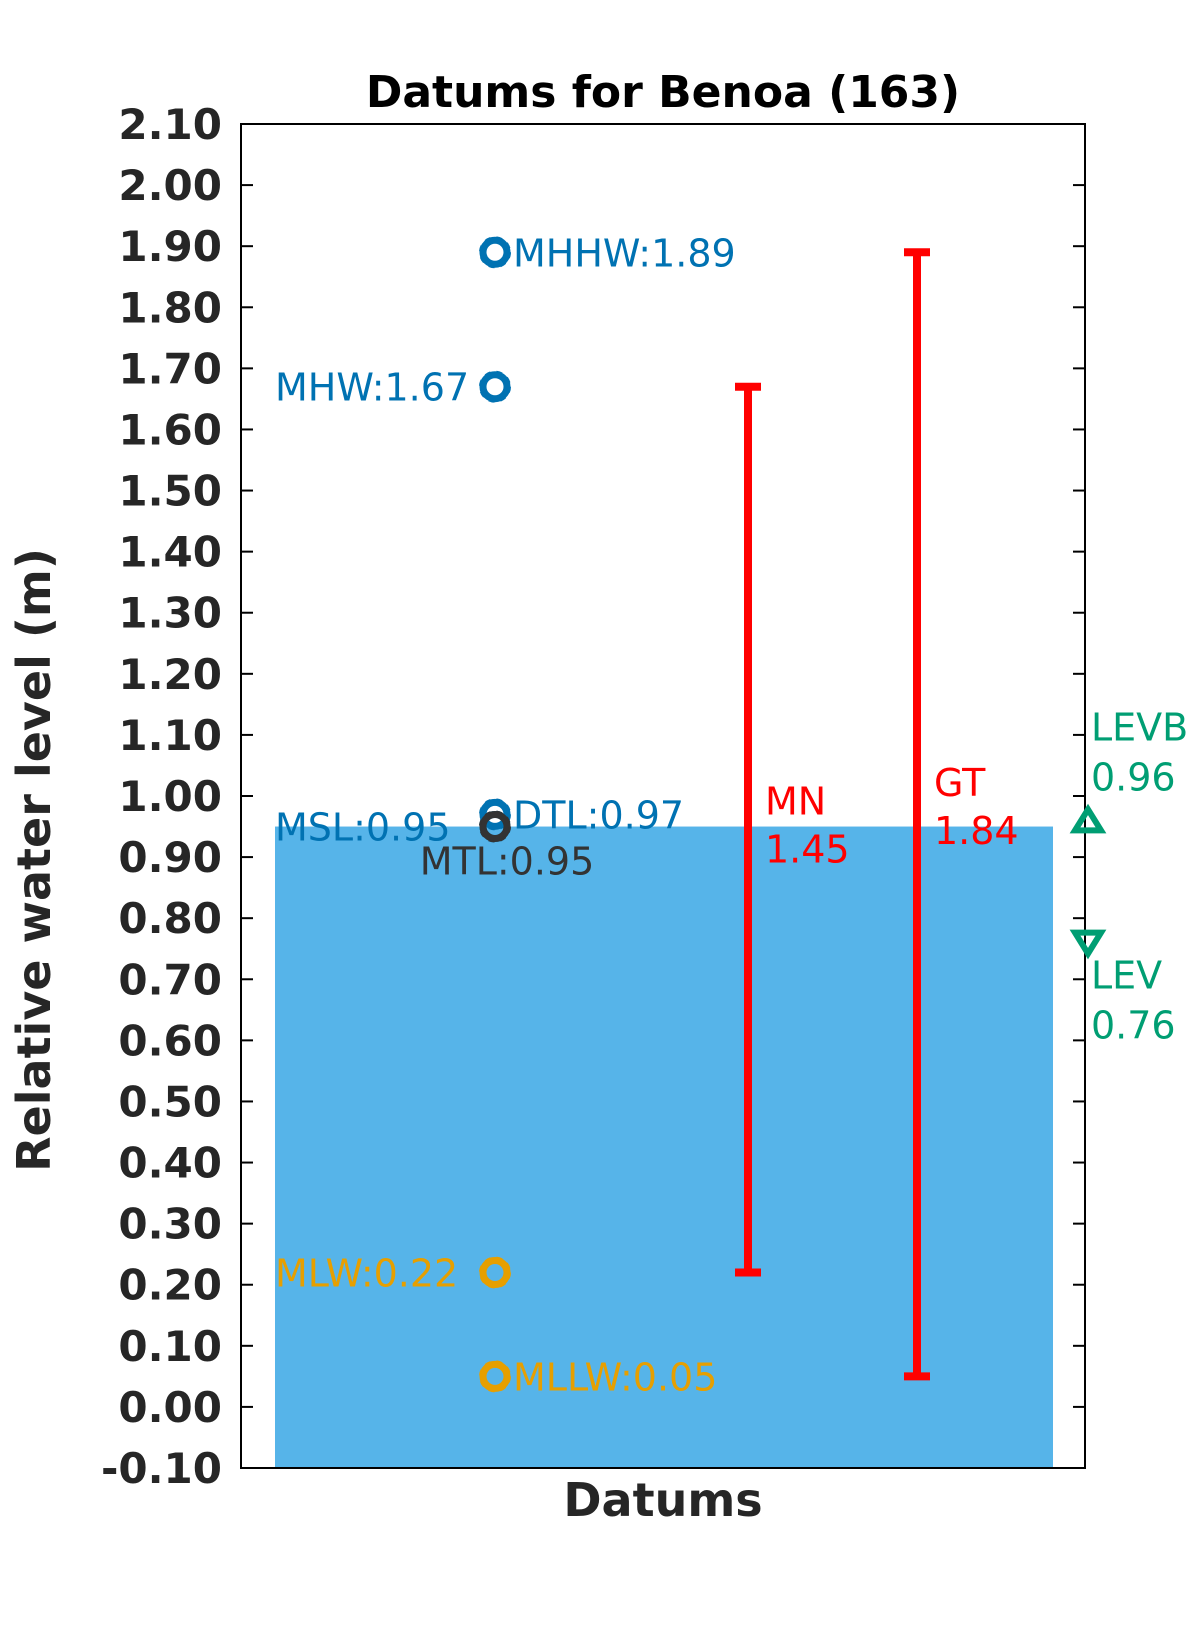 Image resolution: width=1200 pixels, height=1650 pixels. Describe the element at coordinates (366, 1274) in the screenshot. I see `mlw-label: MLW:0.22` at that location.